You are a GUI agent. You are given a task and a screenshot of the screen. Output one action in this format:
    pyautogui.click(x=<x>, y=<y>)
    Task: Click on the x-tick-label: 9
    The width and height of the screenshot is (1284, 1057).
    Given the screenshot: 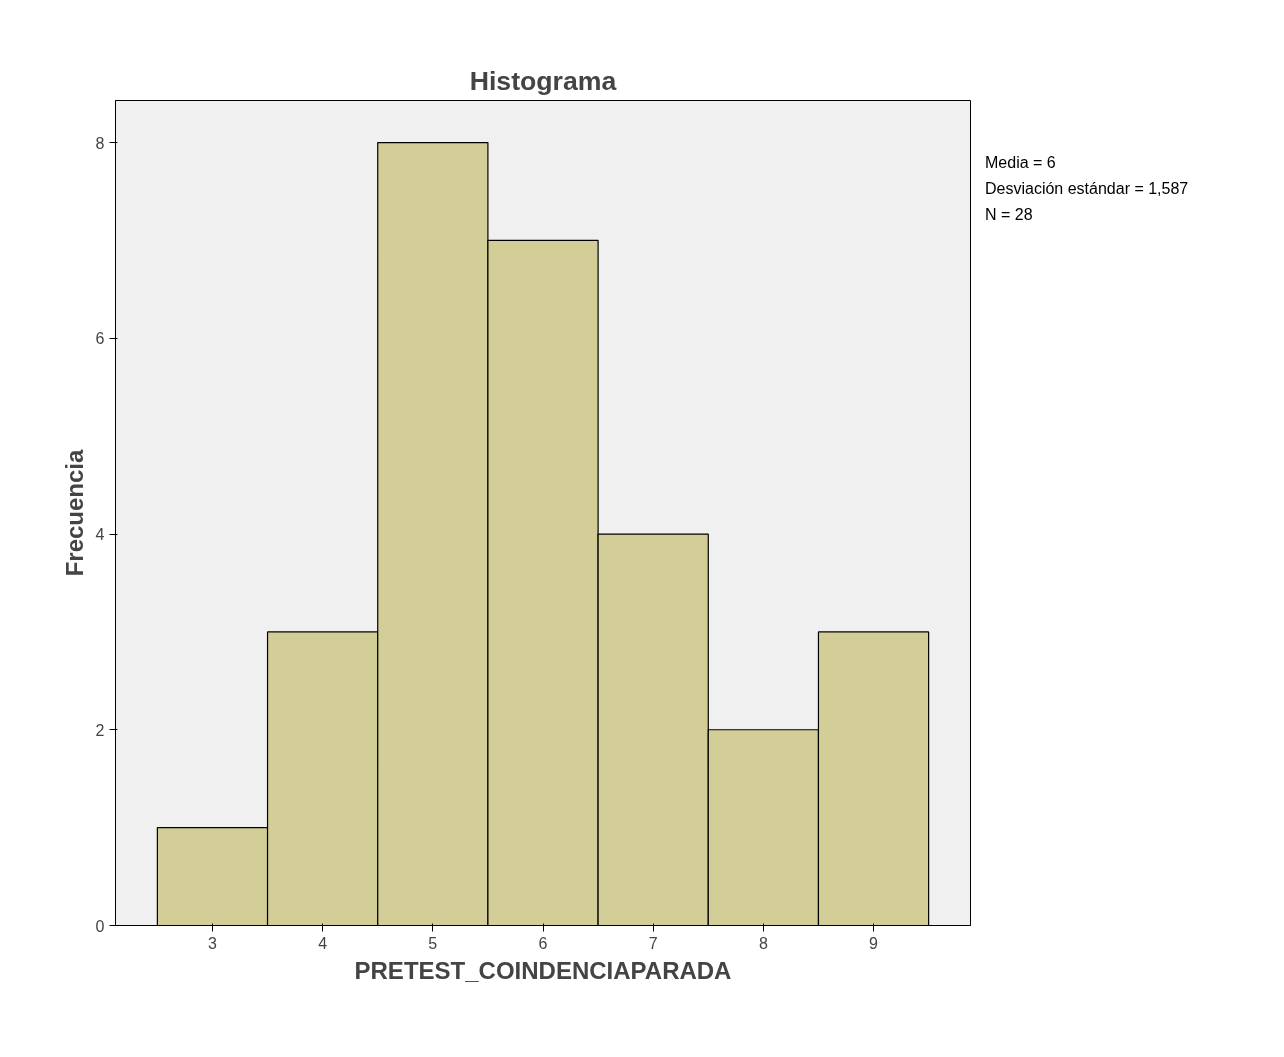 What is the action you would take?
    pyautogui.click(x=874, y=943)
    